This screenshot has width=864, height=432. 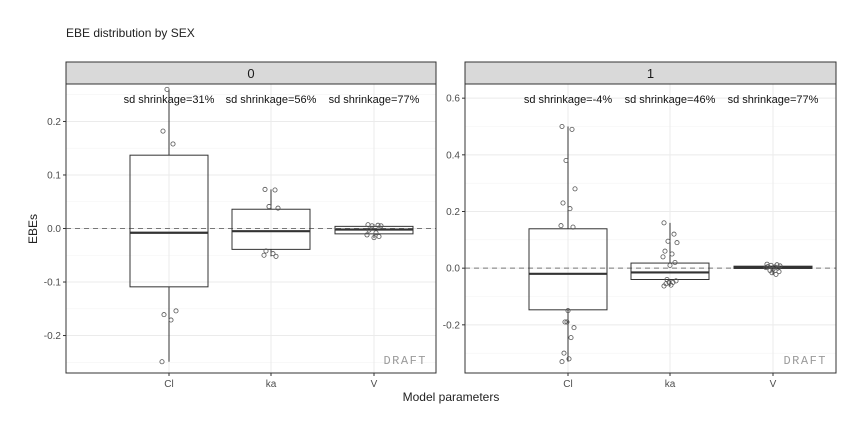 I want to click on shrinkage-annotation: sd shrinkage=56%, so click(x=271, y=100).